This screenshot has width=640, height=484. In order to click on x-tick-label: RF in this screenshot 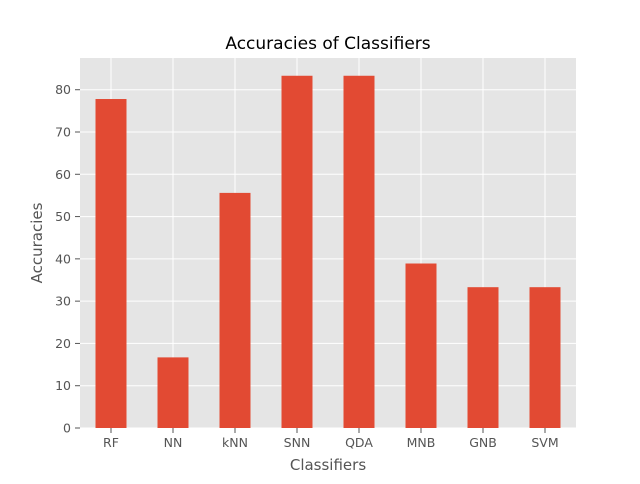, I will do `click(111, 442)`.